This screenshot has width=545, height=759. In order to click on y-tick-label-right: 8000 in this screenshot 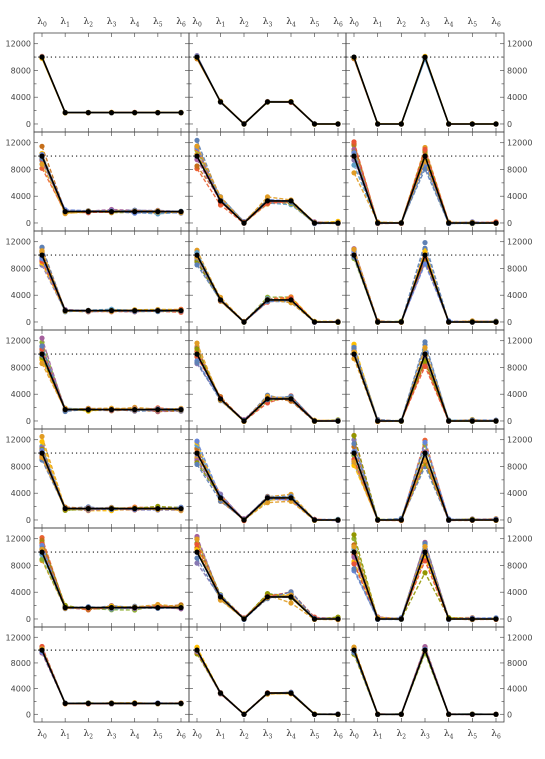, I will do `click(517, 70)`.